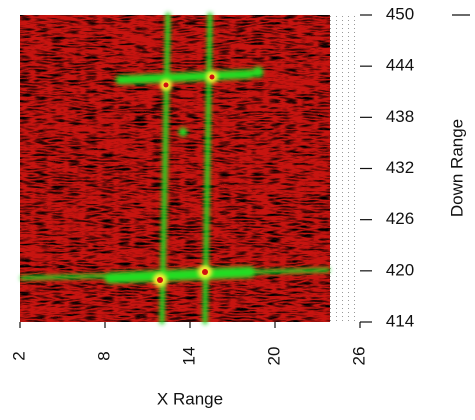  Describe the element at coordinates (456, 168) in the screenshot. I see `y-axis-label: Down Range` at that location.